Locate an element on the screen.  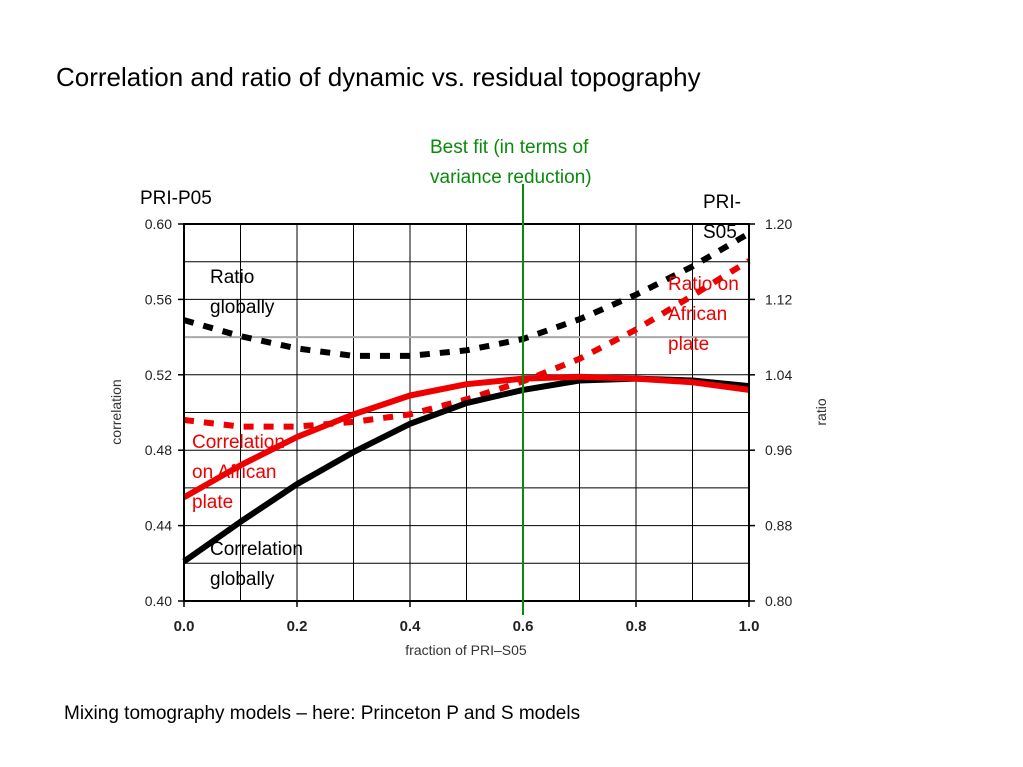
y-left-tick-label: 0.48 is located at coordinates (158, 450).